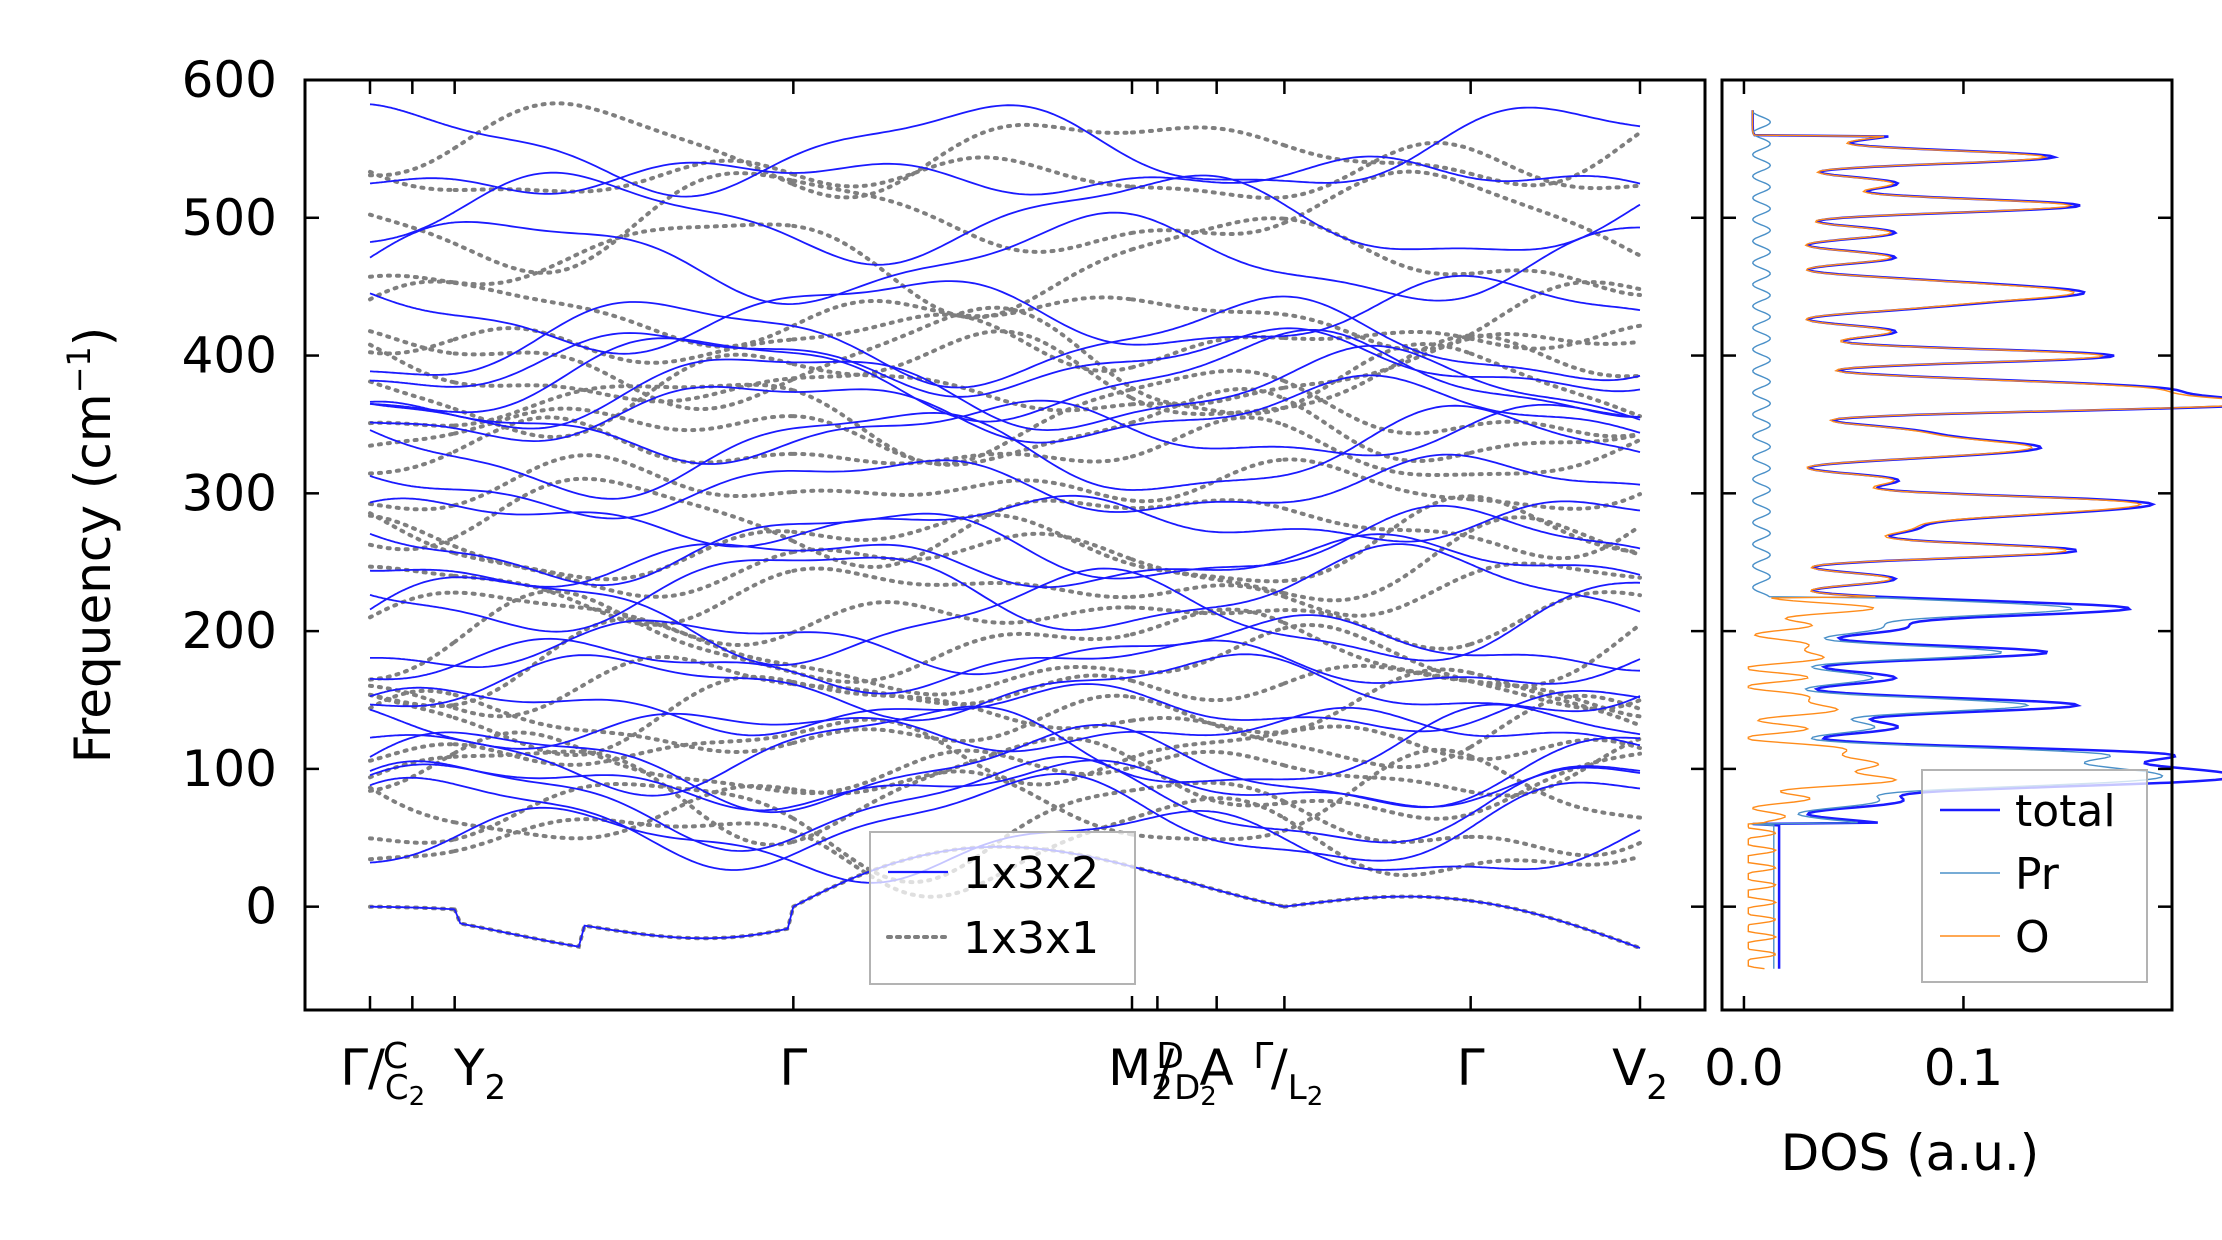 This screenshot has width=2222, height=1240. Describe the element at coordinates (1744, 1068) in the screenshot. I see `dos-x-tick-label: 0.0` at that location.